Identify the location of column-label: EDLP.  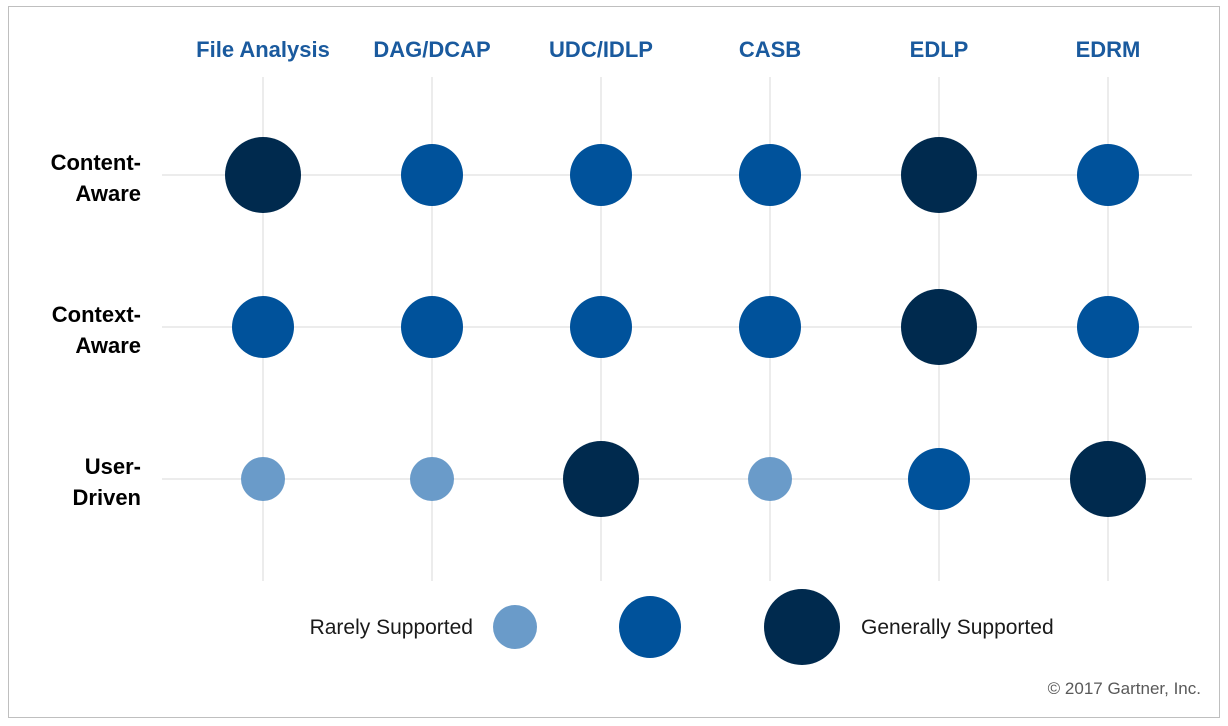
(939, 49).